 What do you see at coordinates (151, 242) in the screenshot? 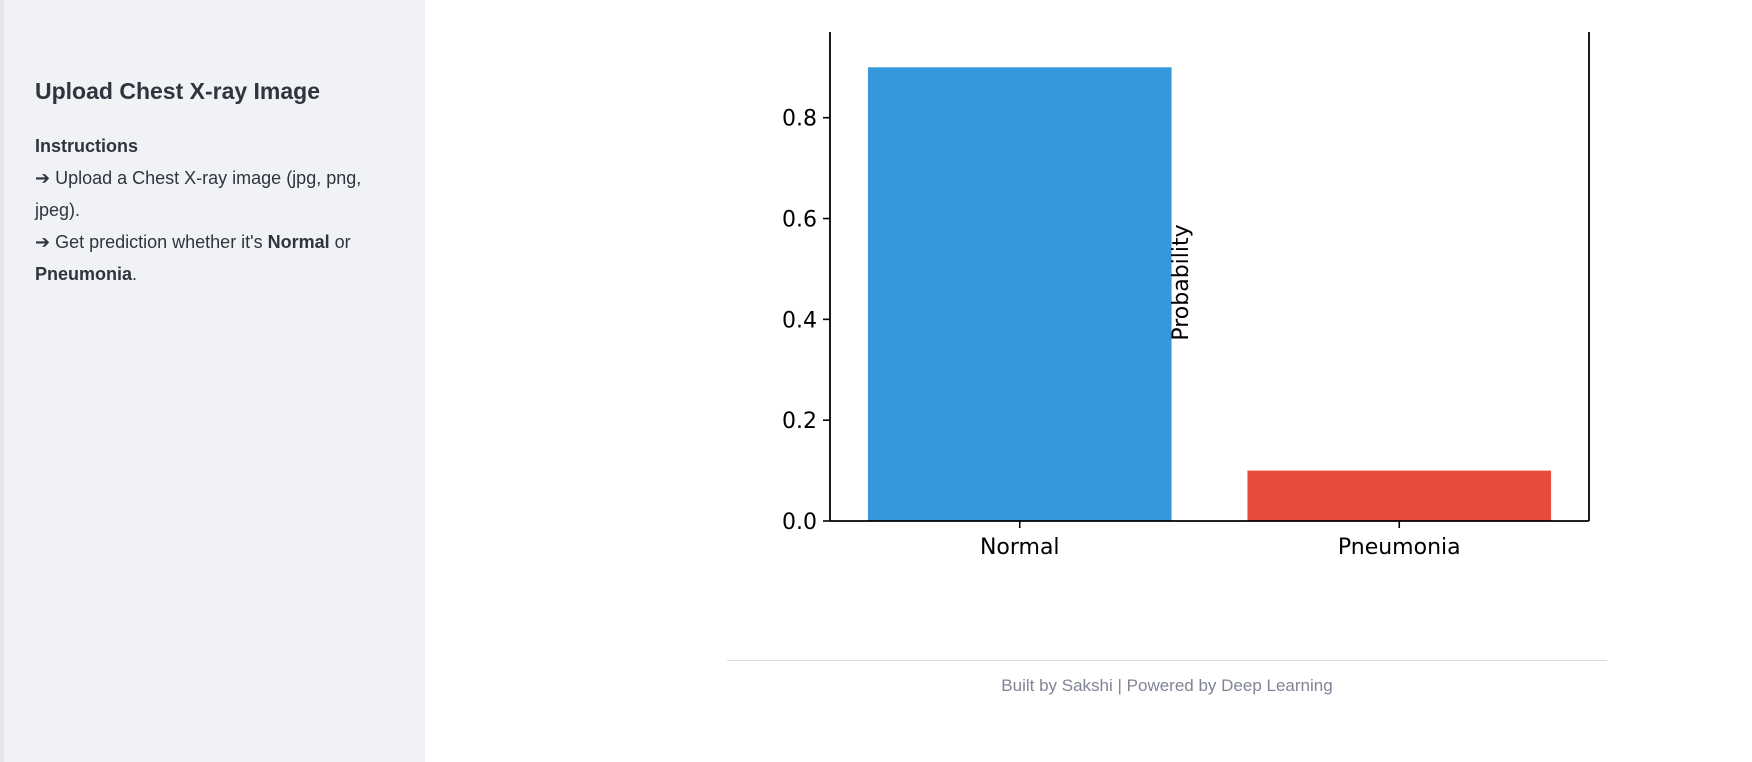
I see `instruction-predict-prefix: ➔ Get prediction whether it's` at bounding box center [151, 242].